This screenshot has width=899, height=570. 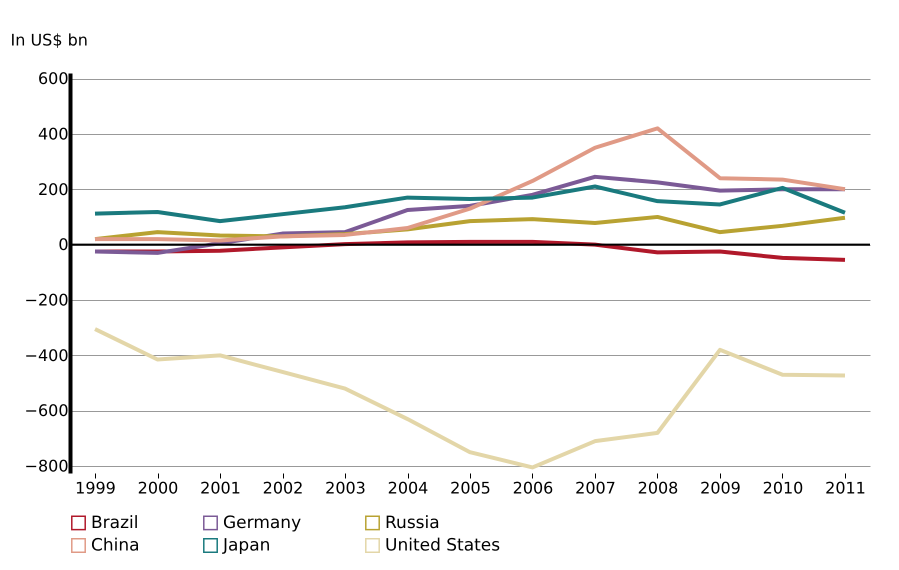 What do you see at coordinates (95, 488) in the screenshot?
I see `x-tick-label: 1999` at bounding box center [95, 488].